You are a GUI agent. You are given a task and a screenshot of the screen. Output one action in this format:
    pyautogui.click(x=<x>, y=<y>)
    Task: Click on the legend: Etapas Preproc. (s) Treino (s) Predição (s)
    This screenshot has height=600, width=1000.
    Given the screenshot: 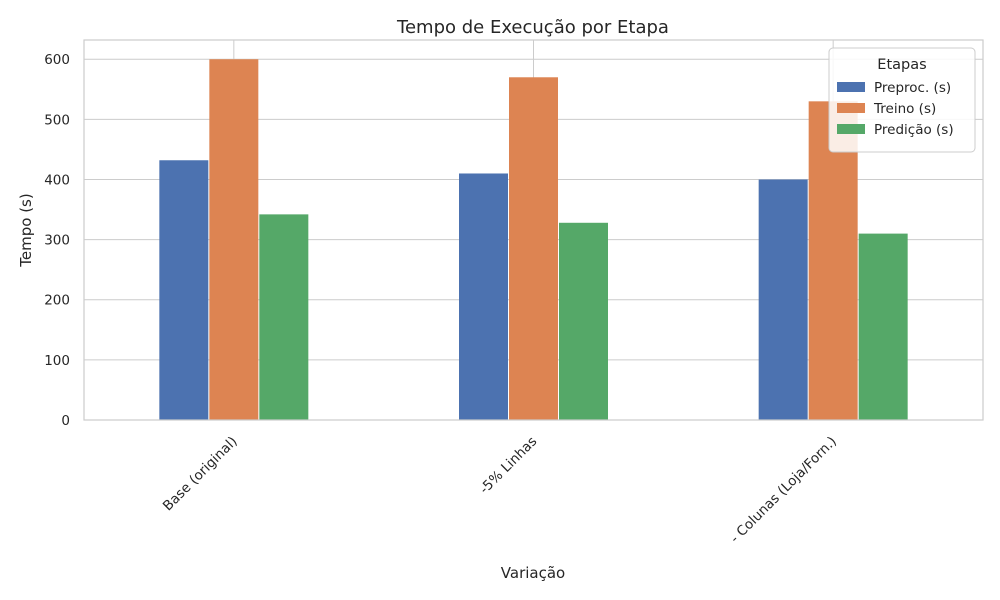 What is the action you would take?
    pyautogui.click(x=902, y=100)
    